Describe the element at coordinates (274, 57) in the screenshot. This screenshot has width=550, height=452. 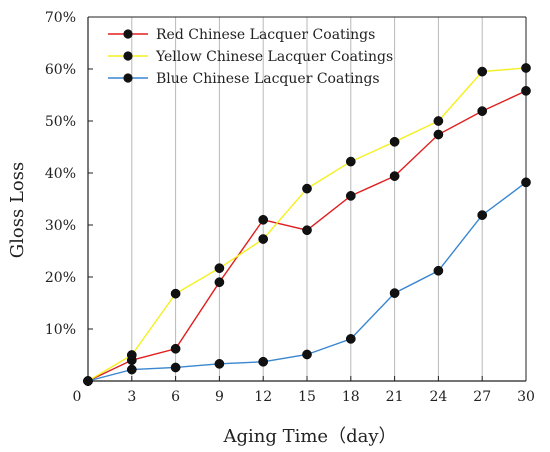
I see `legend-label: Yellow Chinese Lacquer Coatings` at that location.